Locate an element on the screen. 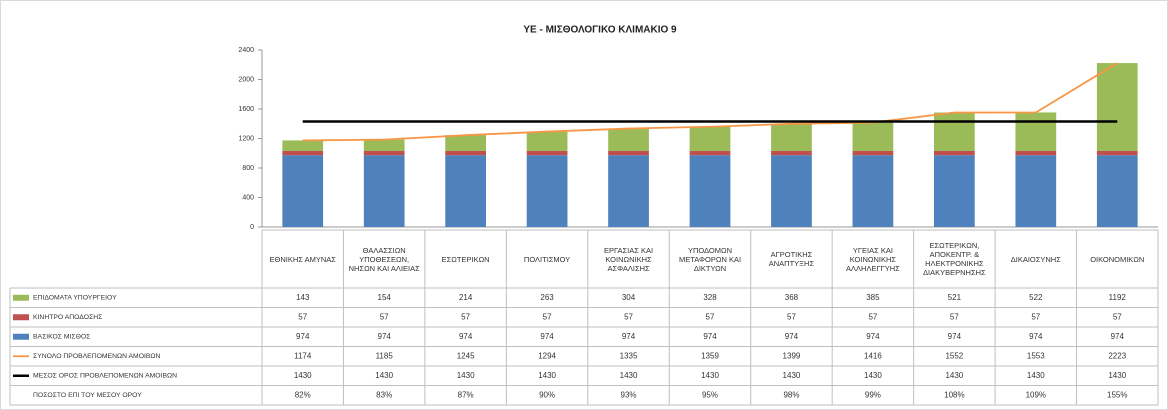 This screenshot has height=410, width=1168. category-cell: ΥΠΟΔΟΜΩΝ ΜΕΤΑΦΟΡΩΝ ΚΑΙ ΔΙΚΤΥΩΝ is located at coordinates (710, 259).